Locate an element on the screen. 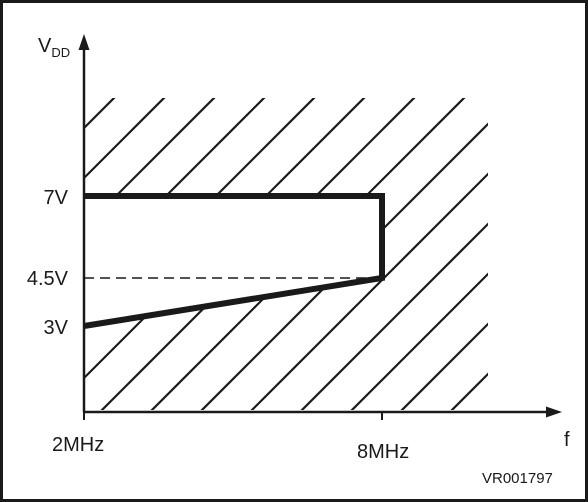 The width and height of the screenshot is (588, 502). x-tick-label-8mhz: 8MHz is located at coordinates (383, 452).